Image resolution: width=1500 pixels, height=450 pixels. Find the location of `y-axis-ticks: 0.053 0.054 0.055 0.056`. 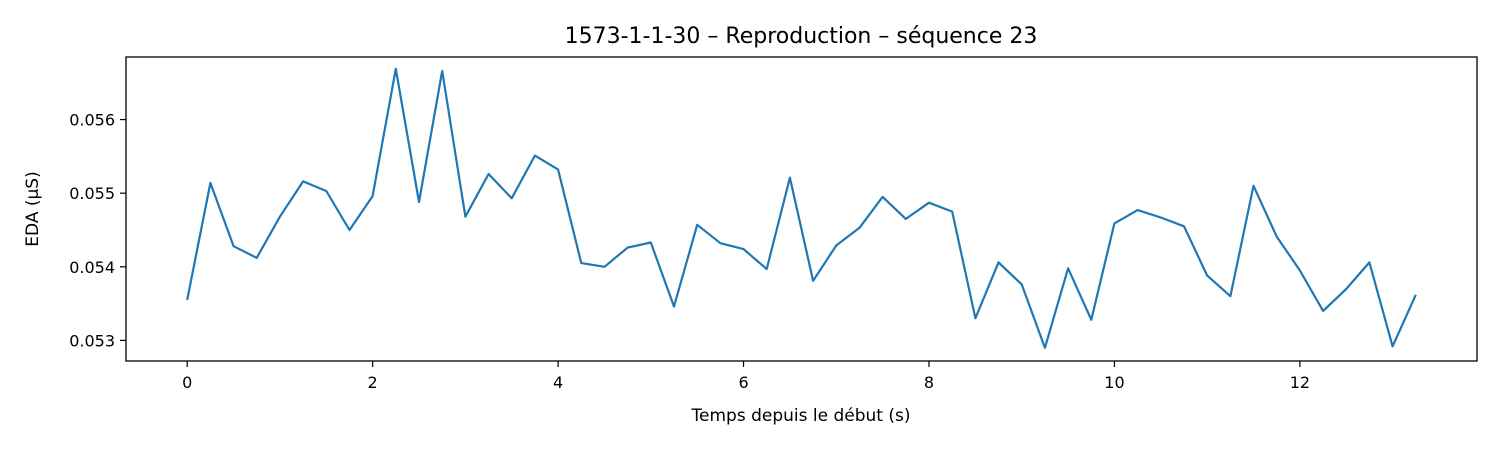

y-axis-ticks: 0.053 0.054 0.055 0.056 is located at coordinates (97, 230).